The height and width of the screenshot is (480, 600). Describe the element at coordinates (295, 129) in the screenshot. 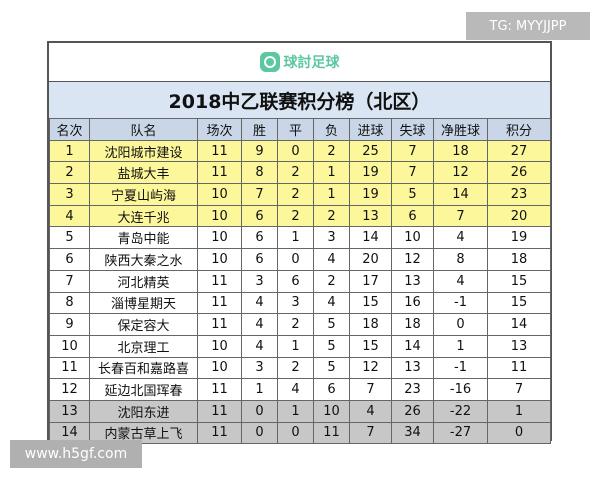

I see `column-header: 平` at that location.